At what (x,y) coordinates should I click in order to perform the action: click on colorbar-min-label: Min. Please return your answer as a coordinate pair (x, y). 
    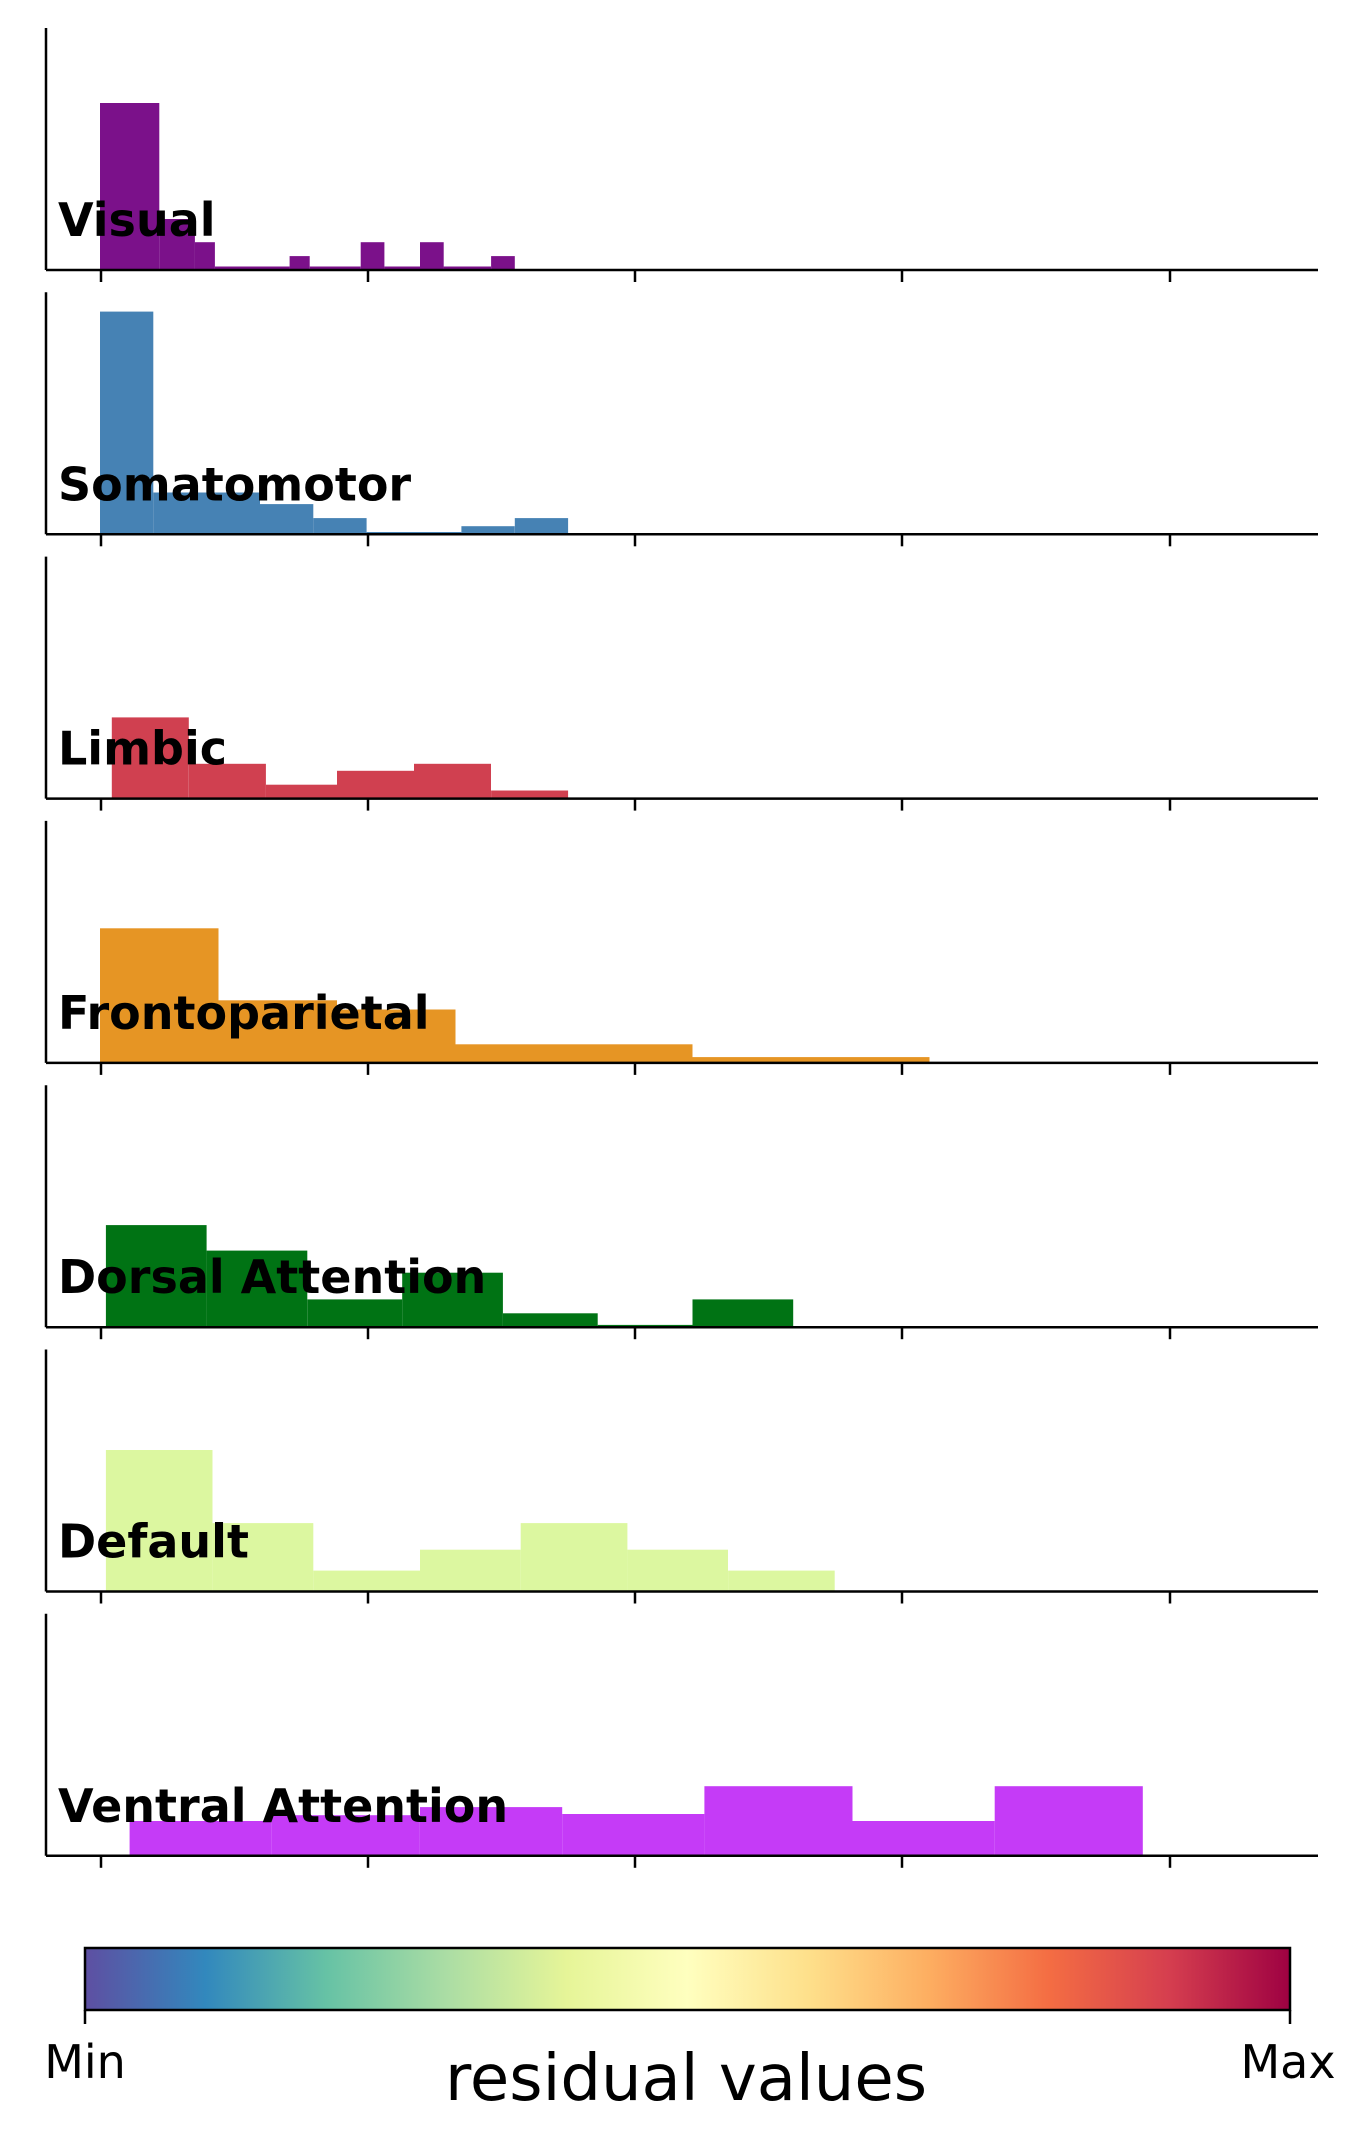
    Looking at the image, I should click on (85, 2062).